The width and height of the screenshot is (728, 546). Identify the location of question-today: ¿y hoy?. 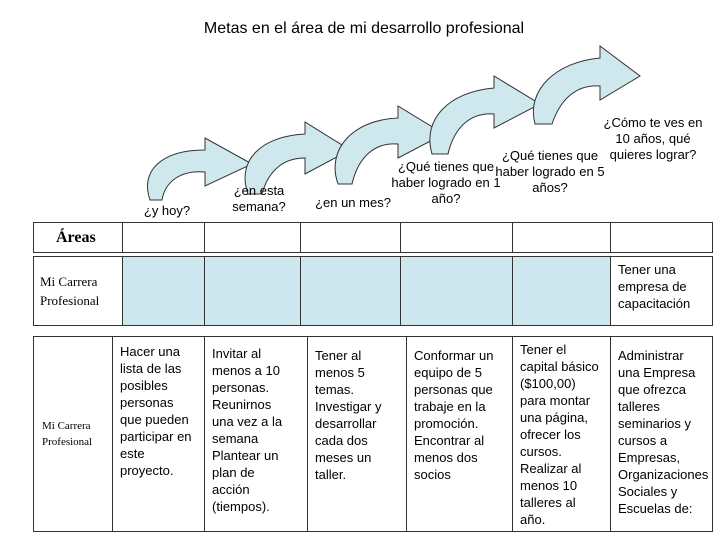
(167, 210).